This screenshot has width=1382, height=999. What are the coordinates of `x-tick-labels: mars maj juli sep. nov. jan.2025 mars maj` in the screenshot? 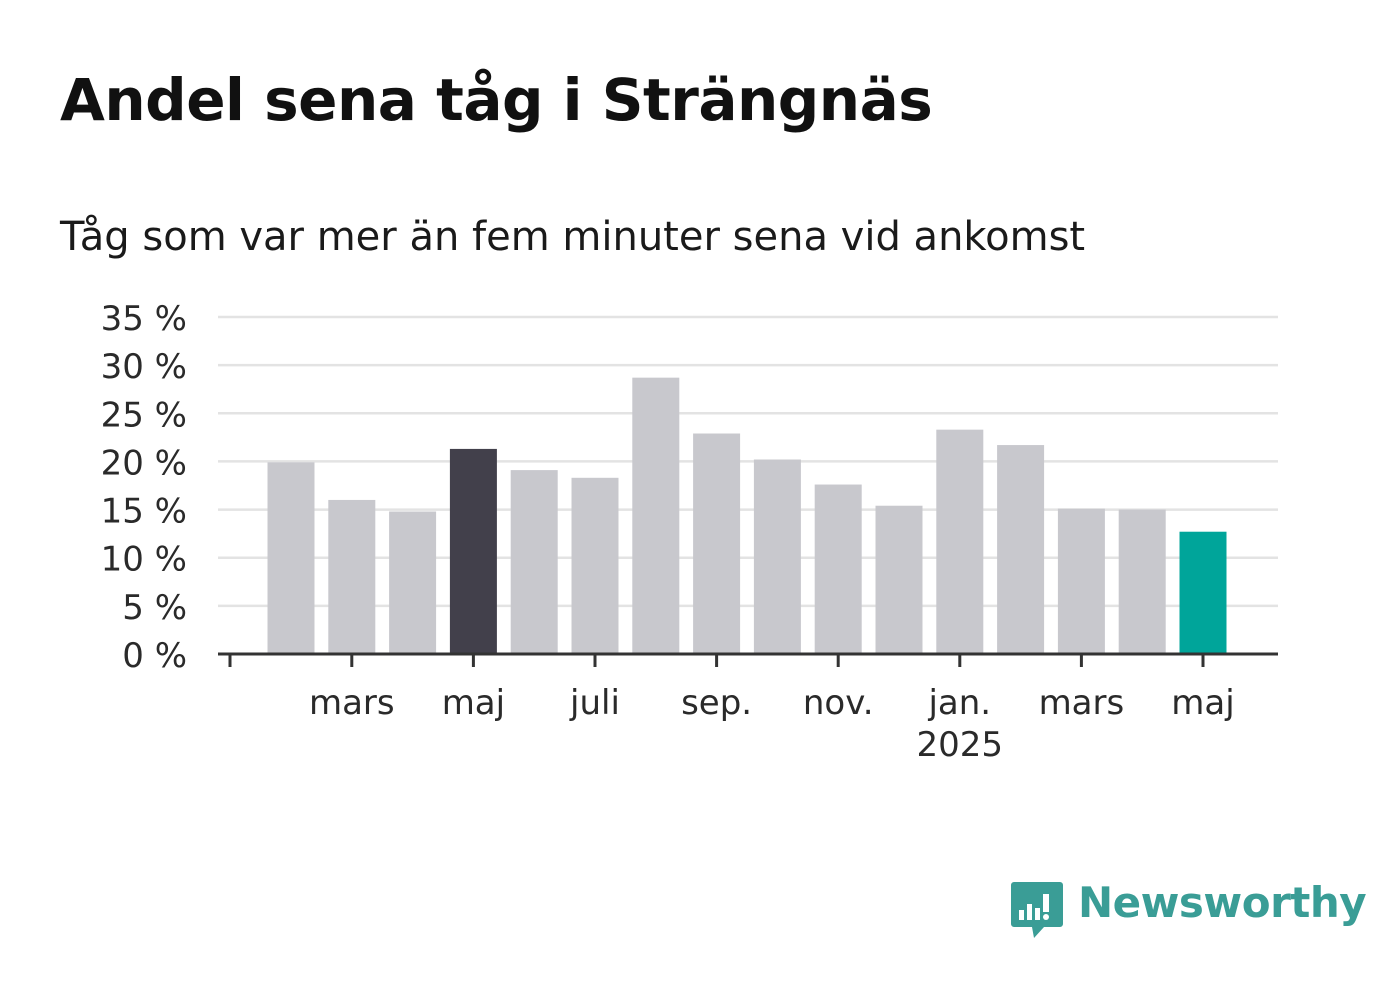 It's located at (772, 724).